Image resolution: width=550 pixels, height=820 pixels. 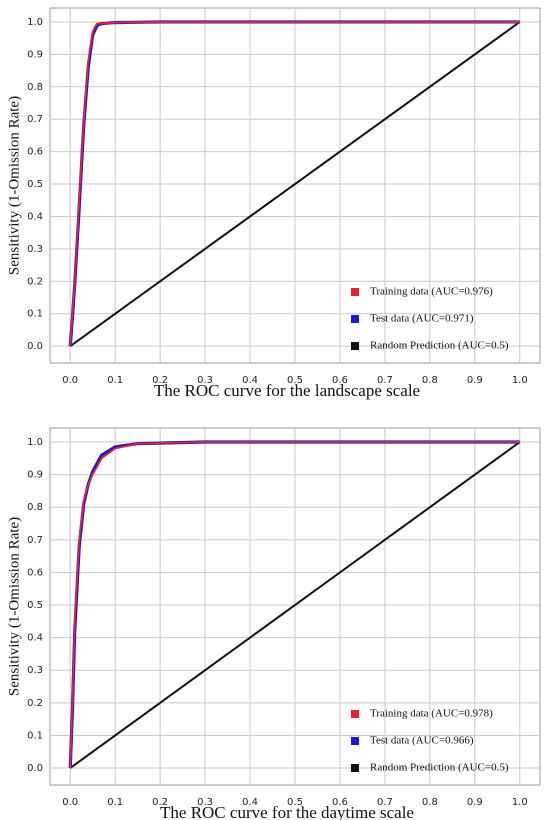 What do you see at coordinates (287, 811) in the screenshot?
I see `chart-title: The ROC curve for the daytime scale` at bounding box center [287, 811].